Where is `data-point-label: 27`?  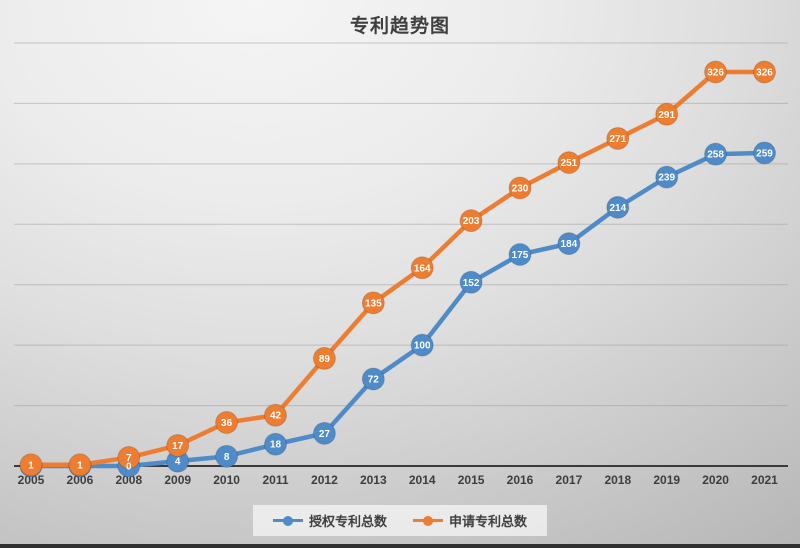 data-point-label: 27 is located at coordinates (325, 434).